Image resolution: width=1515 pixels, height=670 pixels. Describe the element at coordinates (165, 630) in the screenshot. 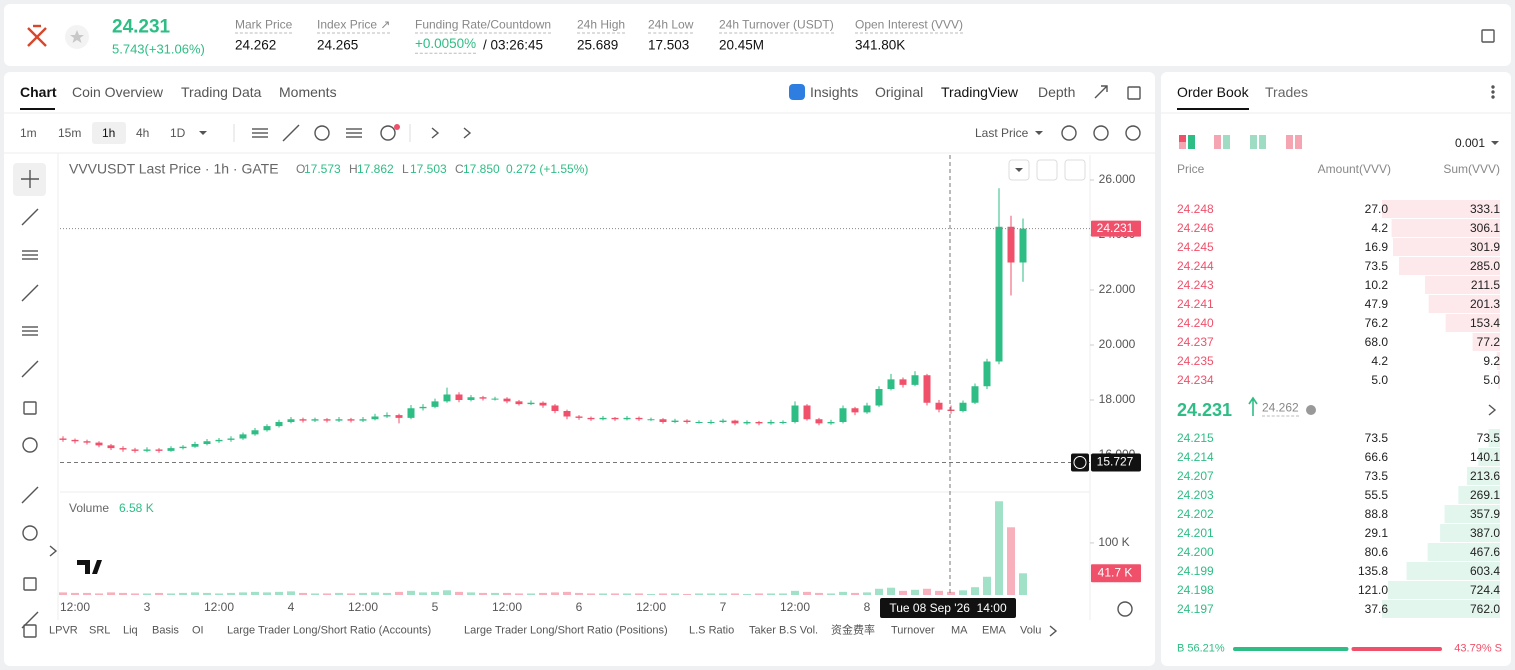

I see `indicator-tab: Basis` at that location.